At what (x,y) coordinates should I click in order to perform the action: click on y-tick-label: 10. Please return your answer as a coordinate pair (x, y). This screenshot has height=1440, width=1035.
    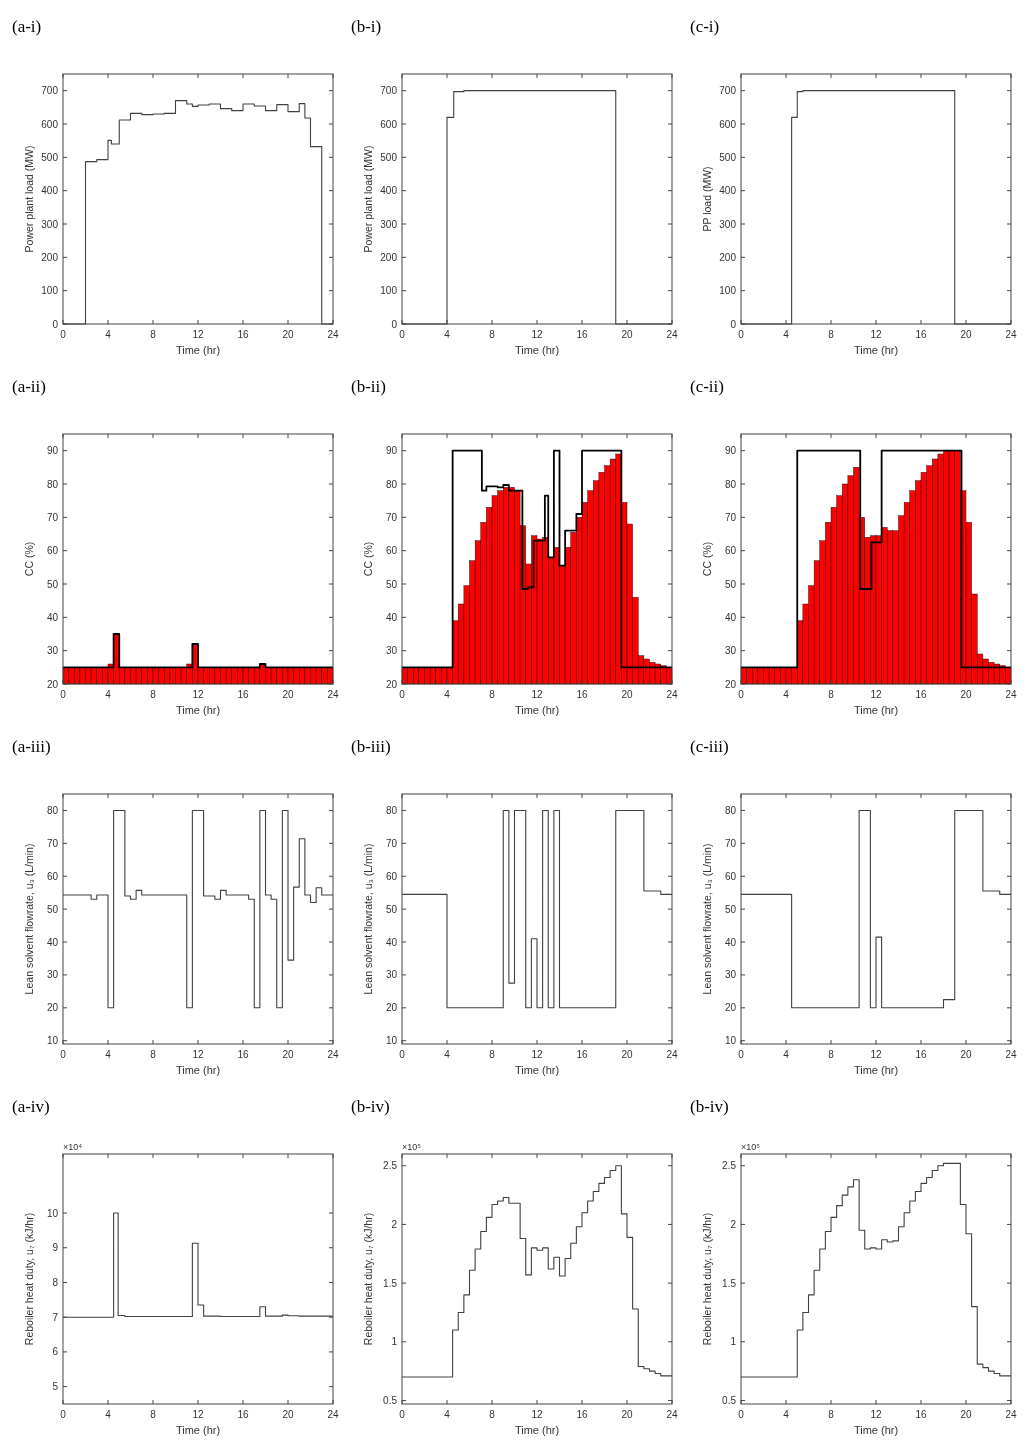
    Looking at the image, I should click on (52, 1213).